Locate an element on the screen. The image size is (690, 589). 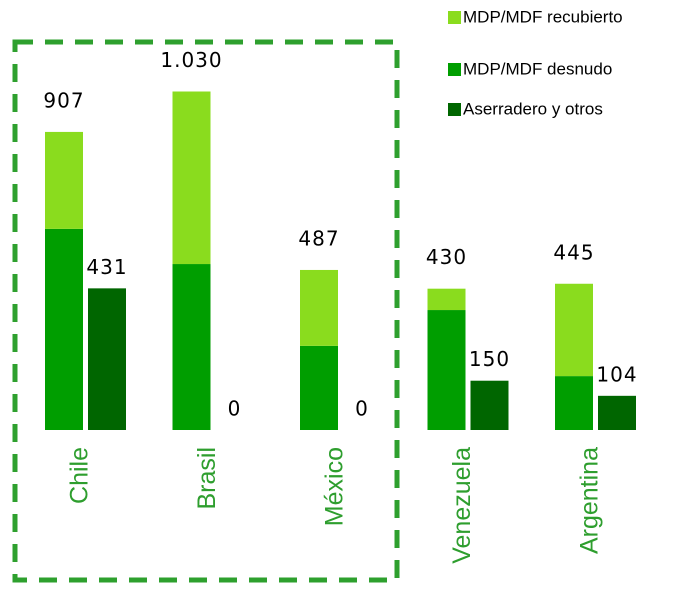
legend-label: MDP/MDF desnudo is located at coordinates (537, 68).